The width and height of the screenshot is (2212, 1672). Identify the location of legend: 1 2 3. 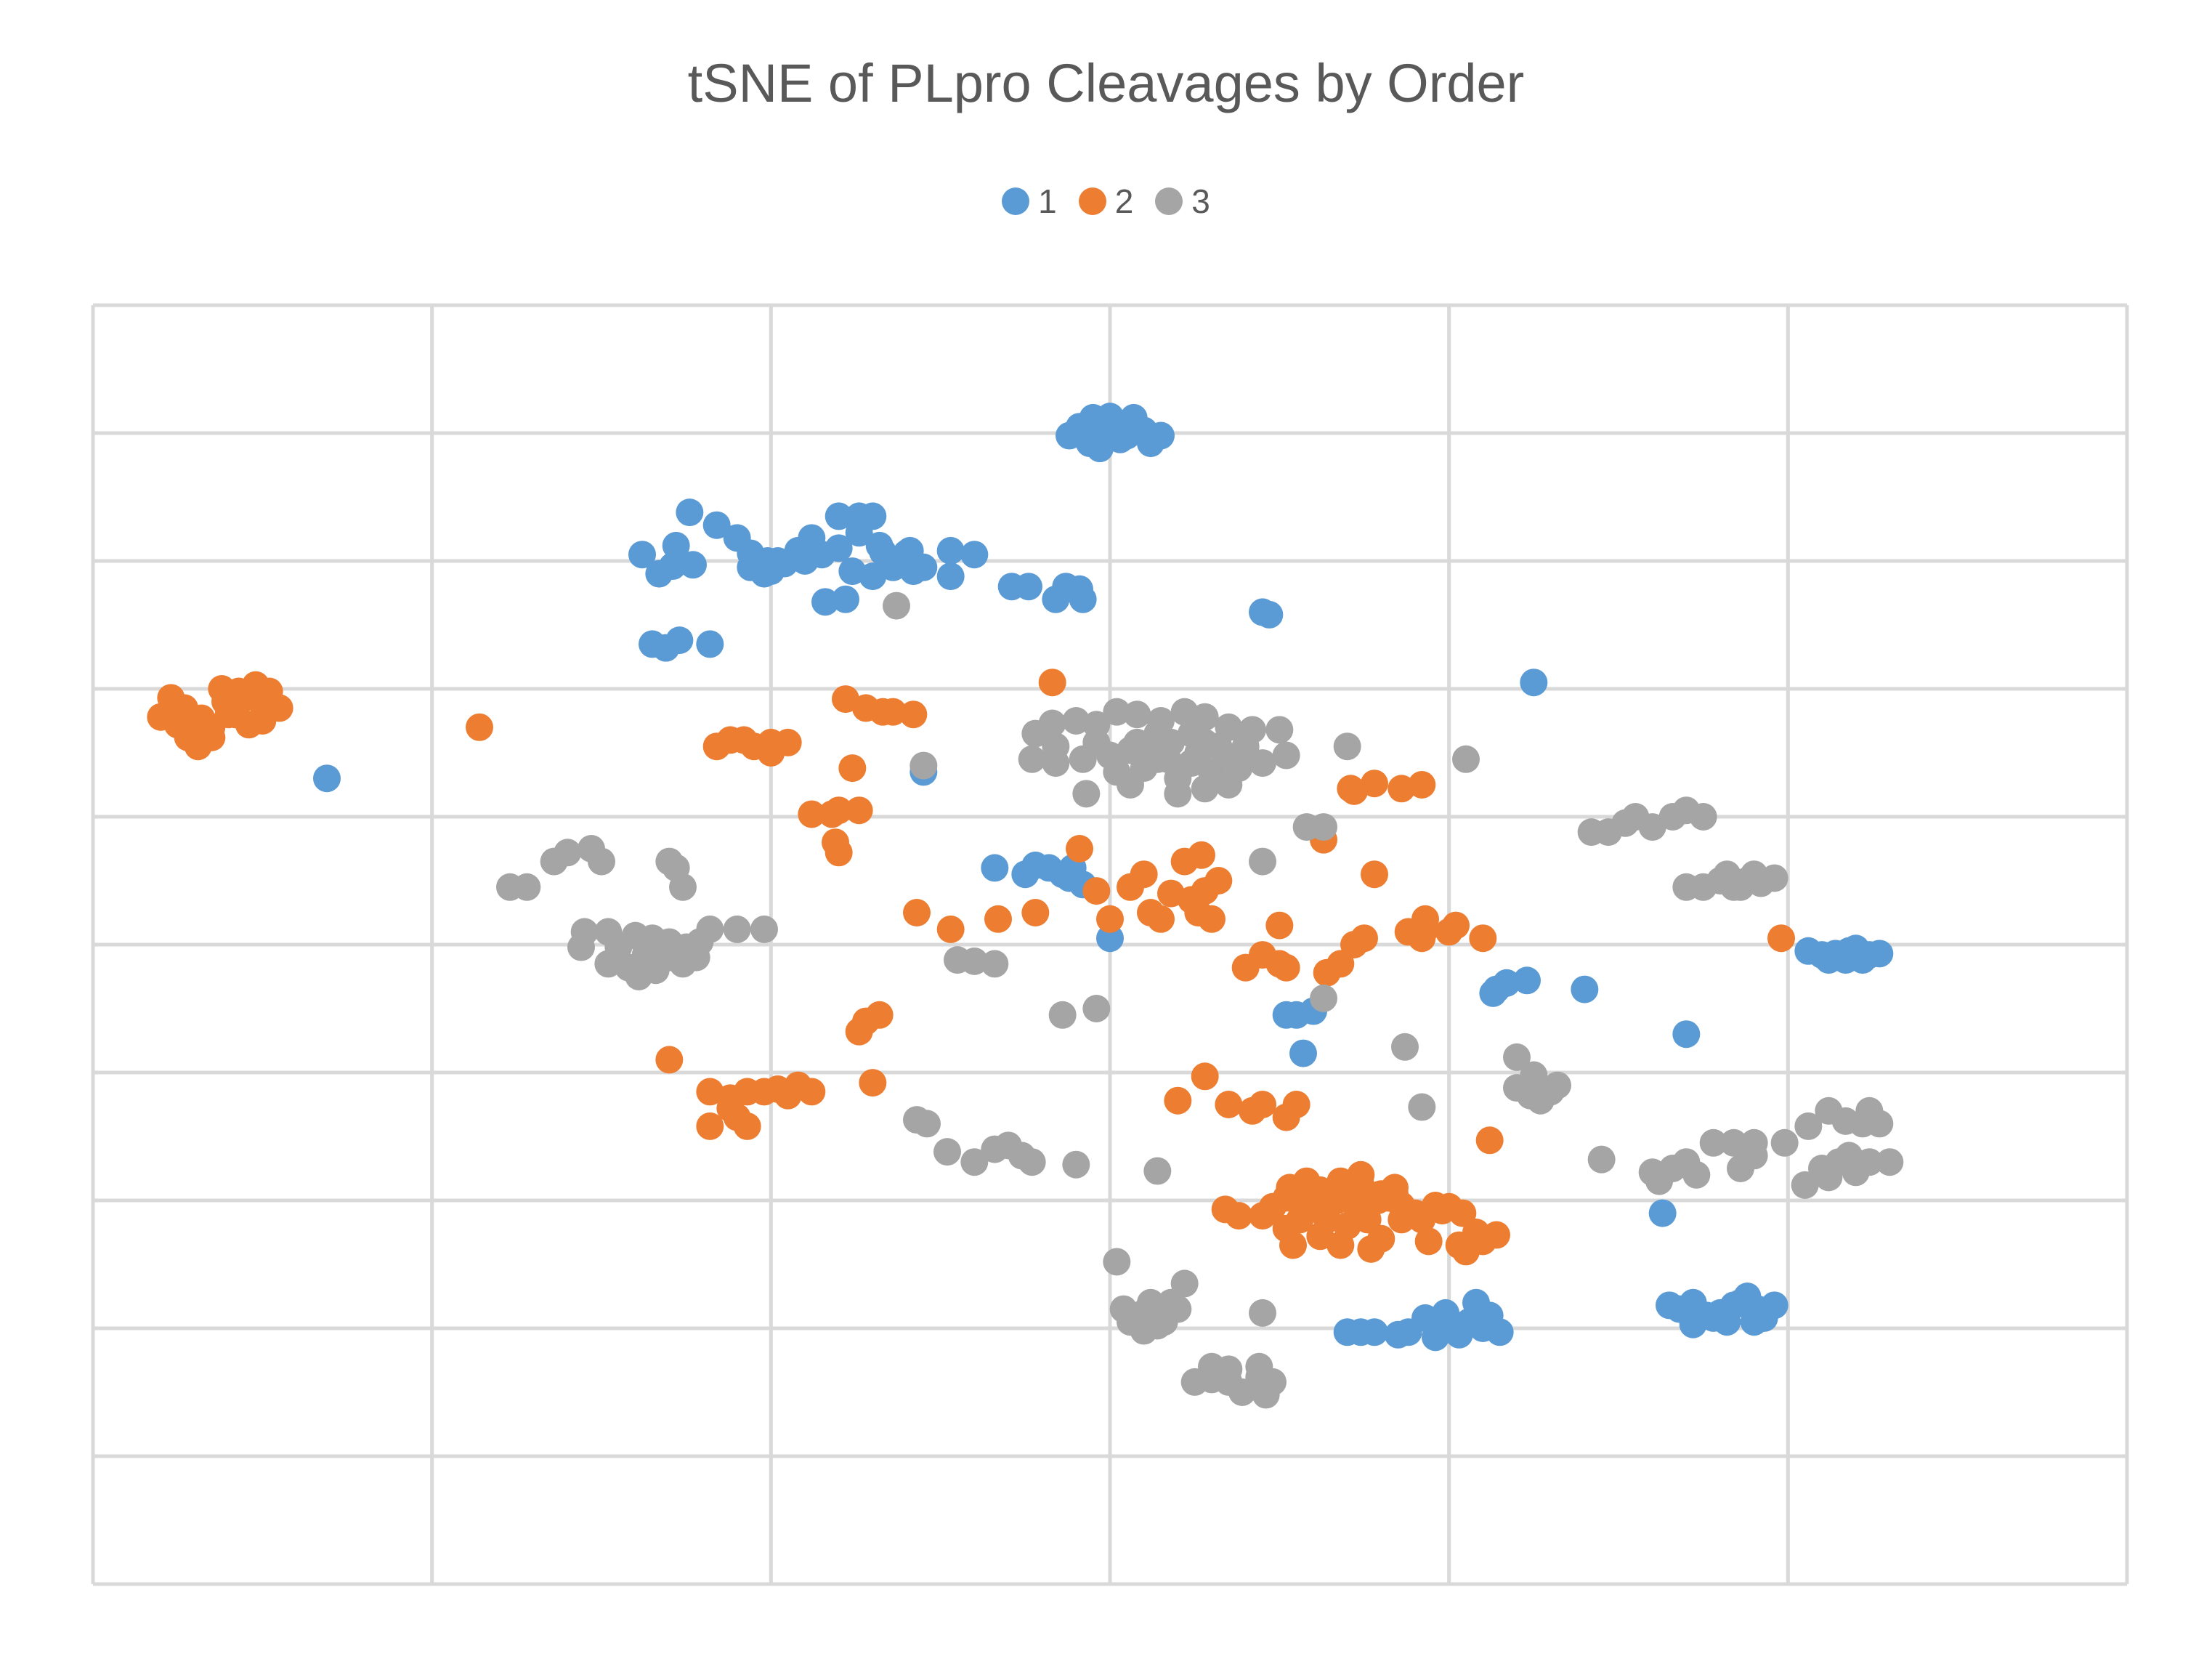
(1106, 201).